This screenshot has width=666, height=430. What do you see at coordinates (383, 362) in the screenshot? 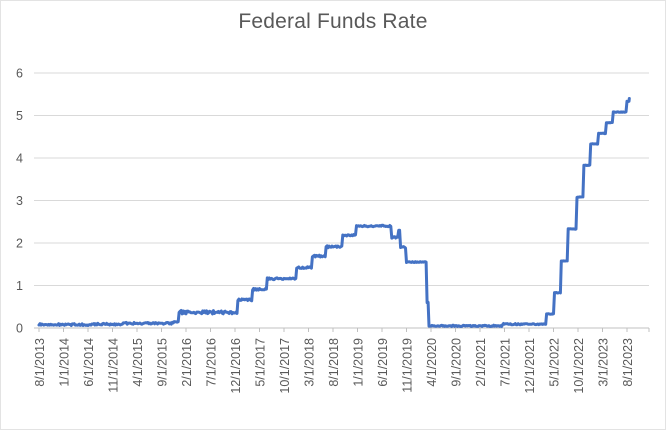
I see `x-axis-tick-label: 6/1/2019` at bounding box center [383, 362].